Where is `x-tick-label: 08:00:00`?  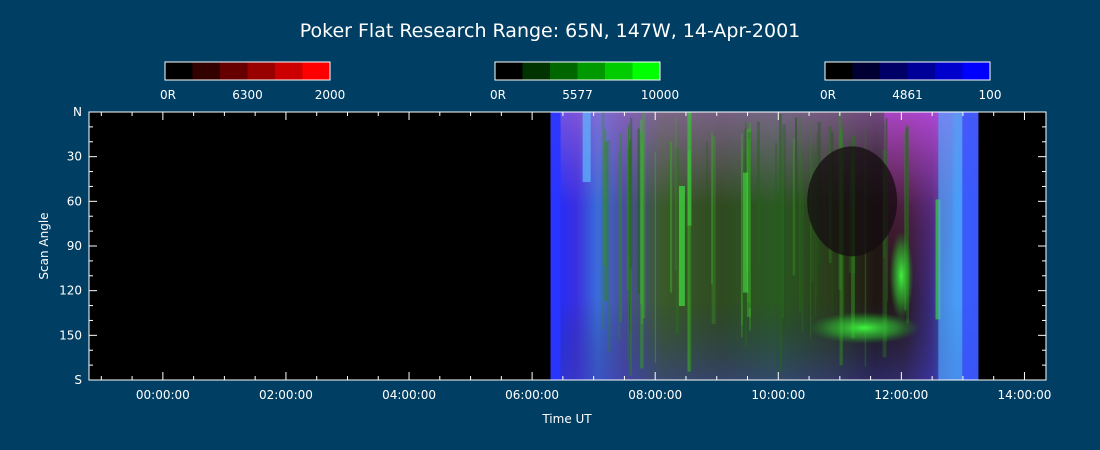
x-tick-label: 08:00:00 is located at coordinates (655, 395).